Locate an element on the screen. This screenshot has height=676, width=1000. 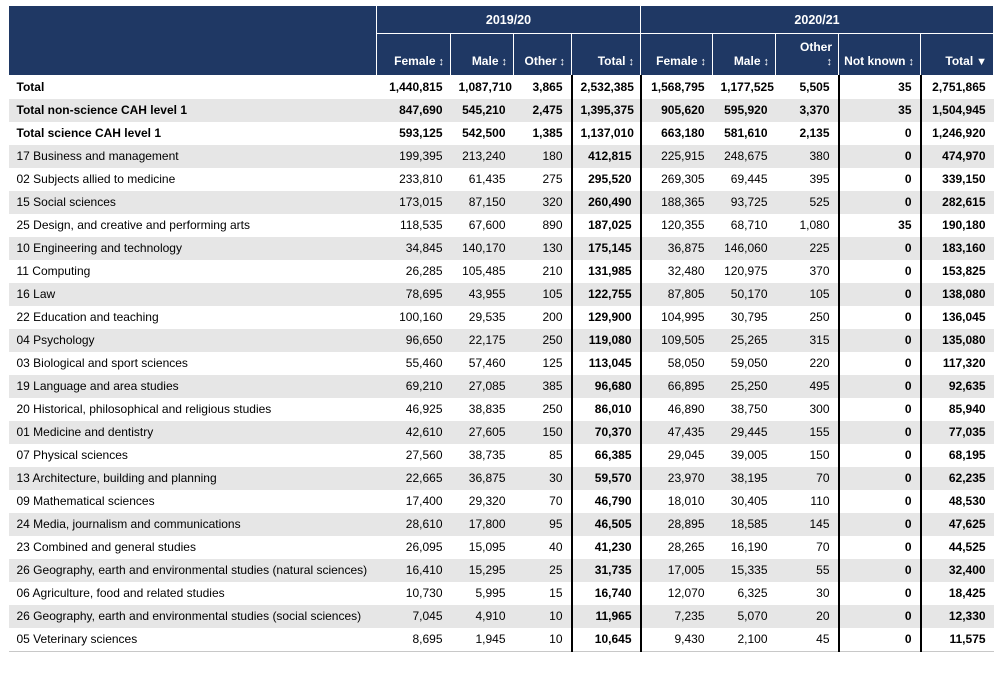
row-label: 16 Law is located at coordinates (192, 294).